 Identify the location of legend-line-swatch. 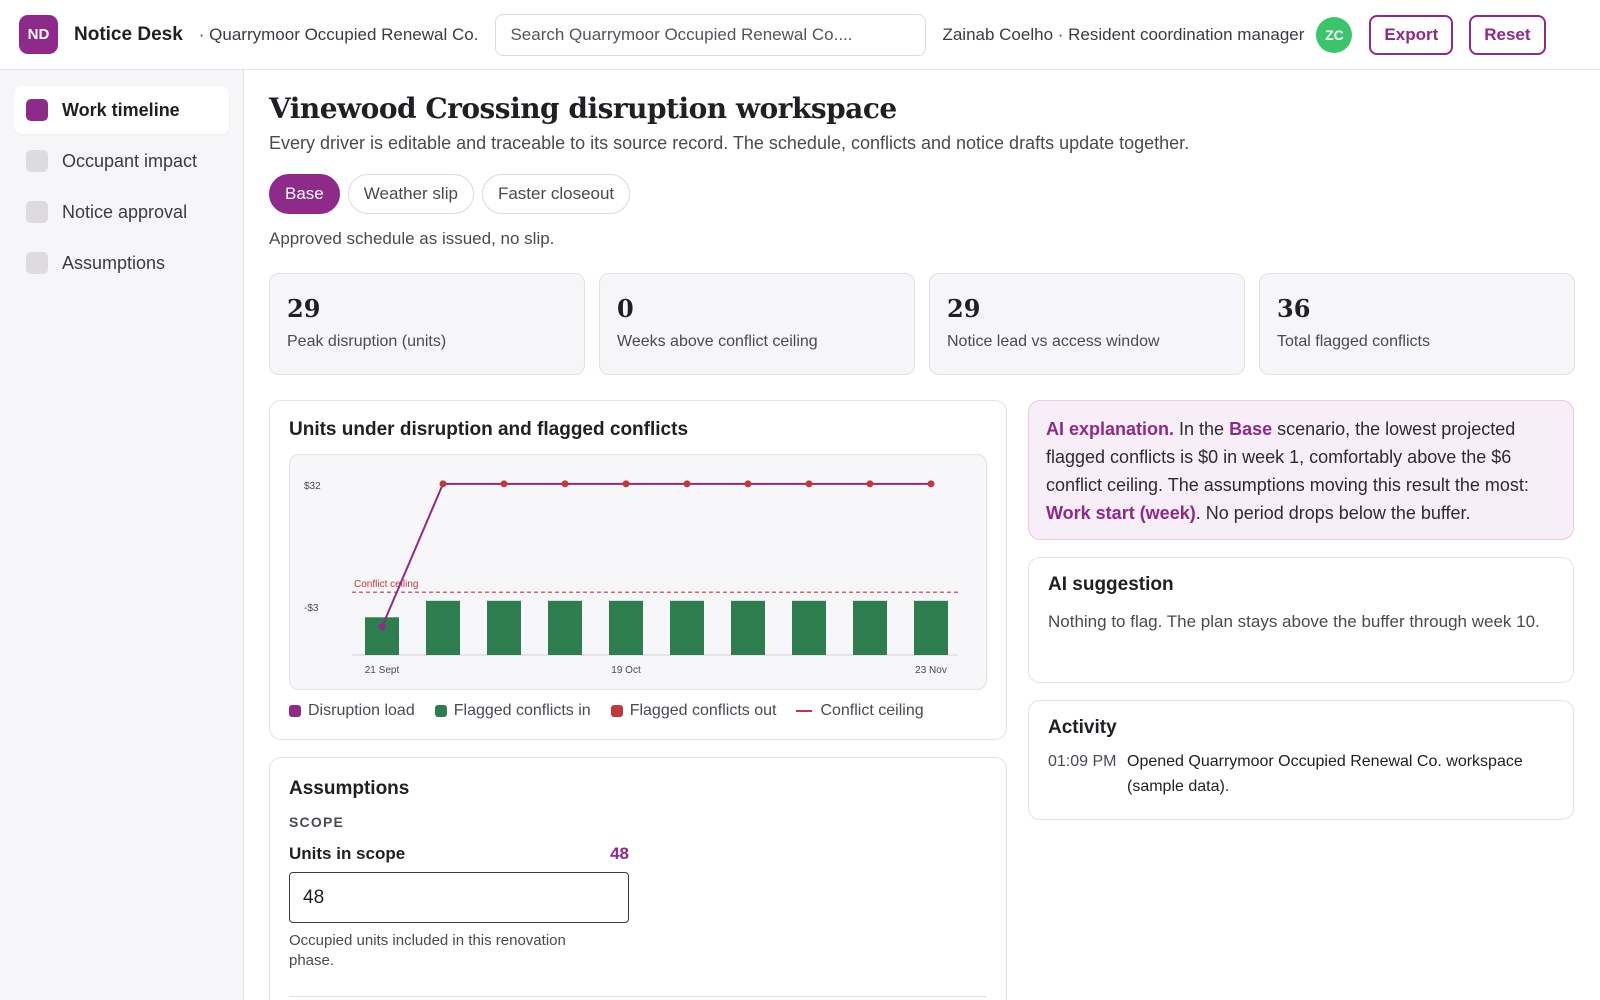
(804, 711).